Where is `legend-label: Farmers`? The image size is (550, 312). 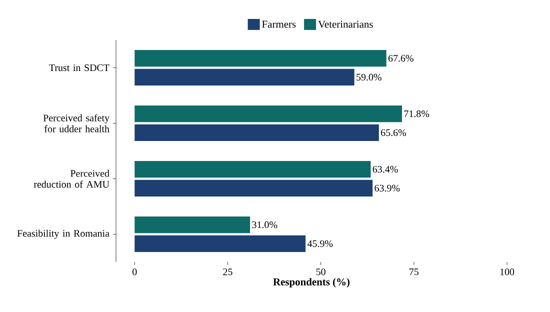
legend-label: Farmers is located at coordinates (279, 24).